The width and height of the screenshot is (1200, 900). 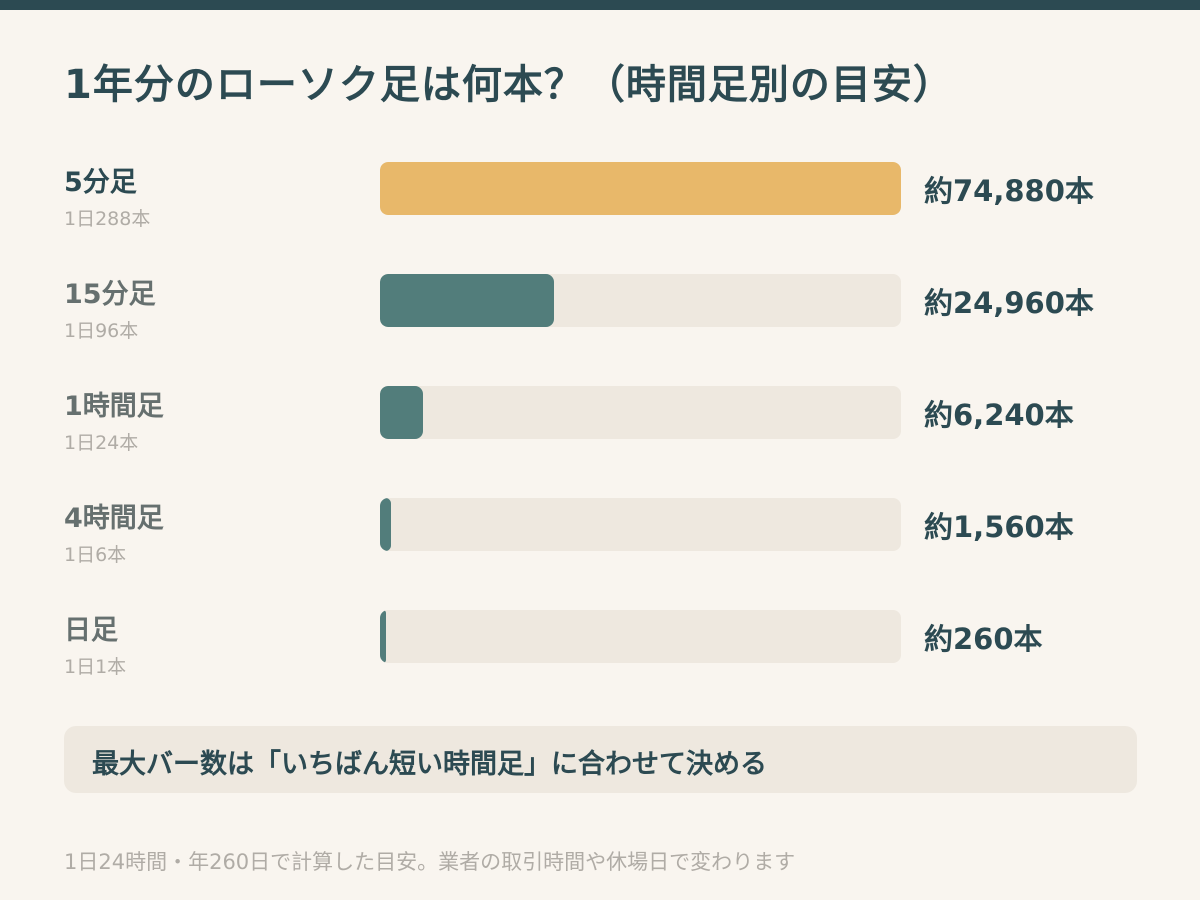 What do you see at coordinates (999, 415) in the screenshot?
I see `bar-value-label: 約6,240本` at bounding box center [999, 415].